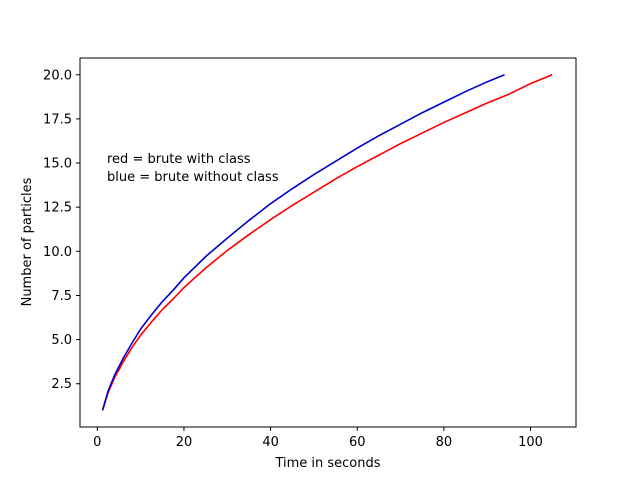 The height and width of the screenshot is (484, 640). What do you see at coordinates (57, 119) in the screenshot?
I see `y-tick-label: 17.5` at bounding box center [57, 119].